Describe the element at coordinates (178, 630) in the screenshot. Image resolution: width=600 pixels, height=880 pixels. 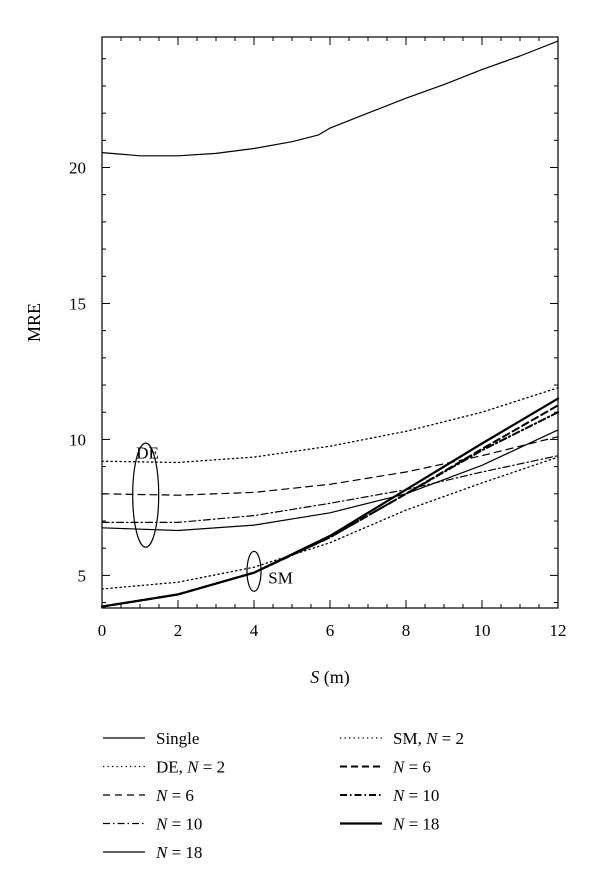
I see `x-tick-label: 2` at that location.